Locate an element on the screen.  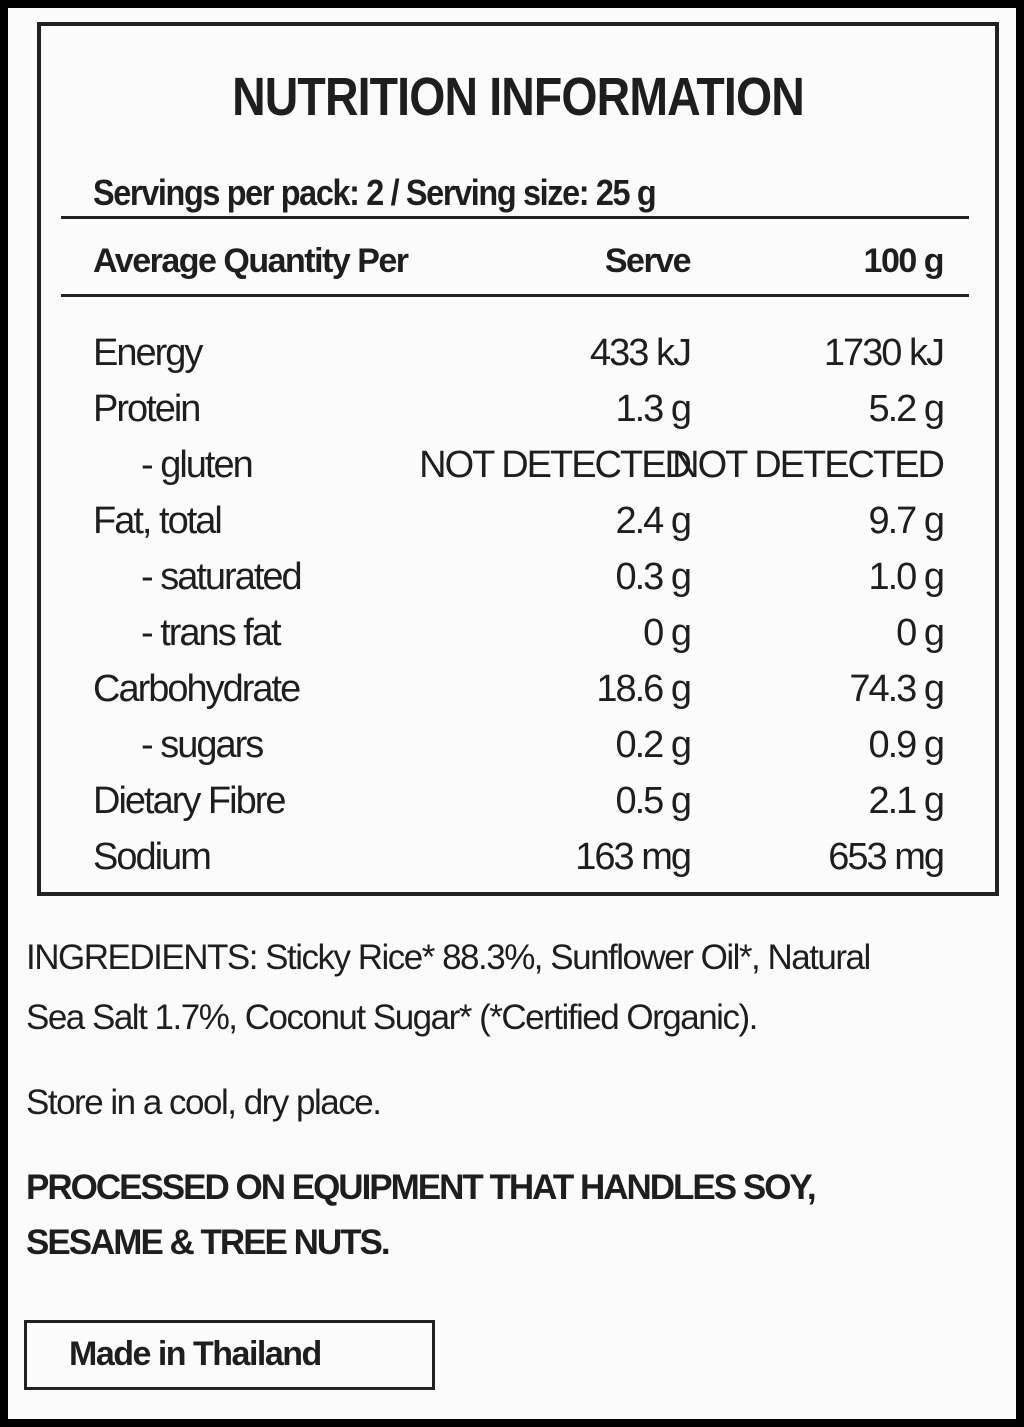
nutrient-label: Fat, total is located at coordinates (158, 521).